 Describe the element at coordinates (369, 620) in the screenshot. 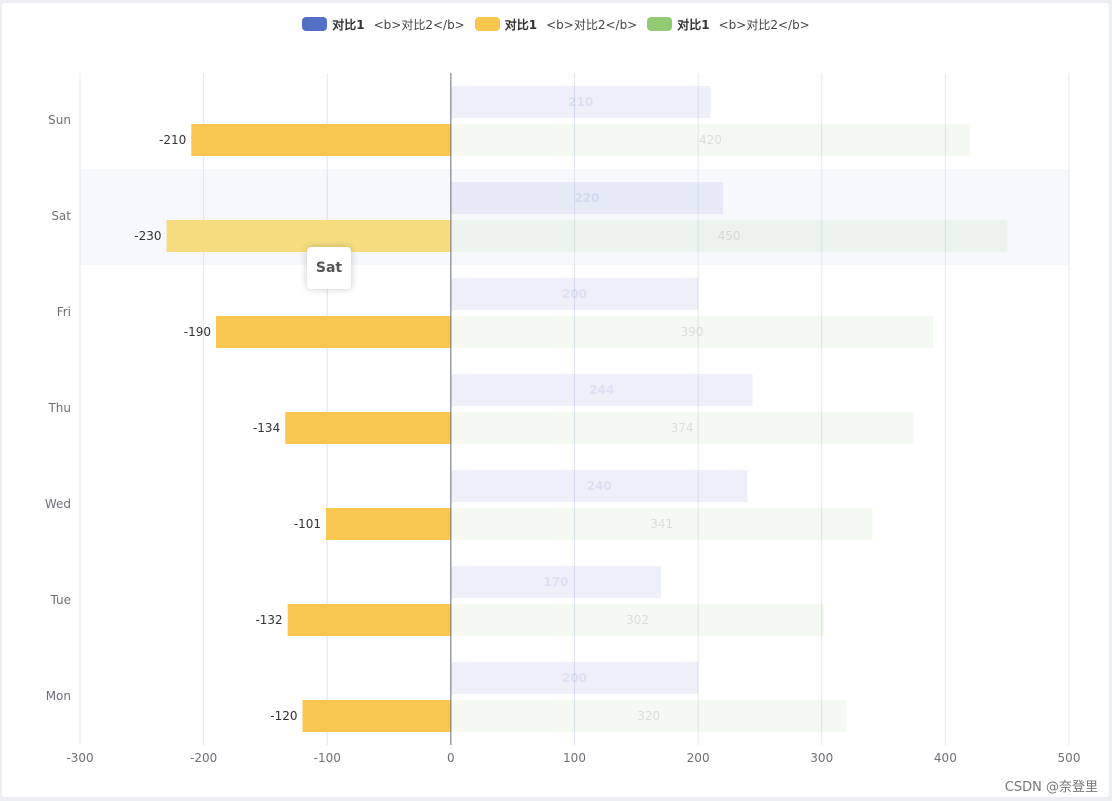

I see `bar-series2-tue` at that location.